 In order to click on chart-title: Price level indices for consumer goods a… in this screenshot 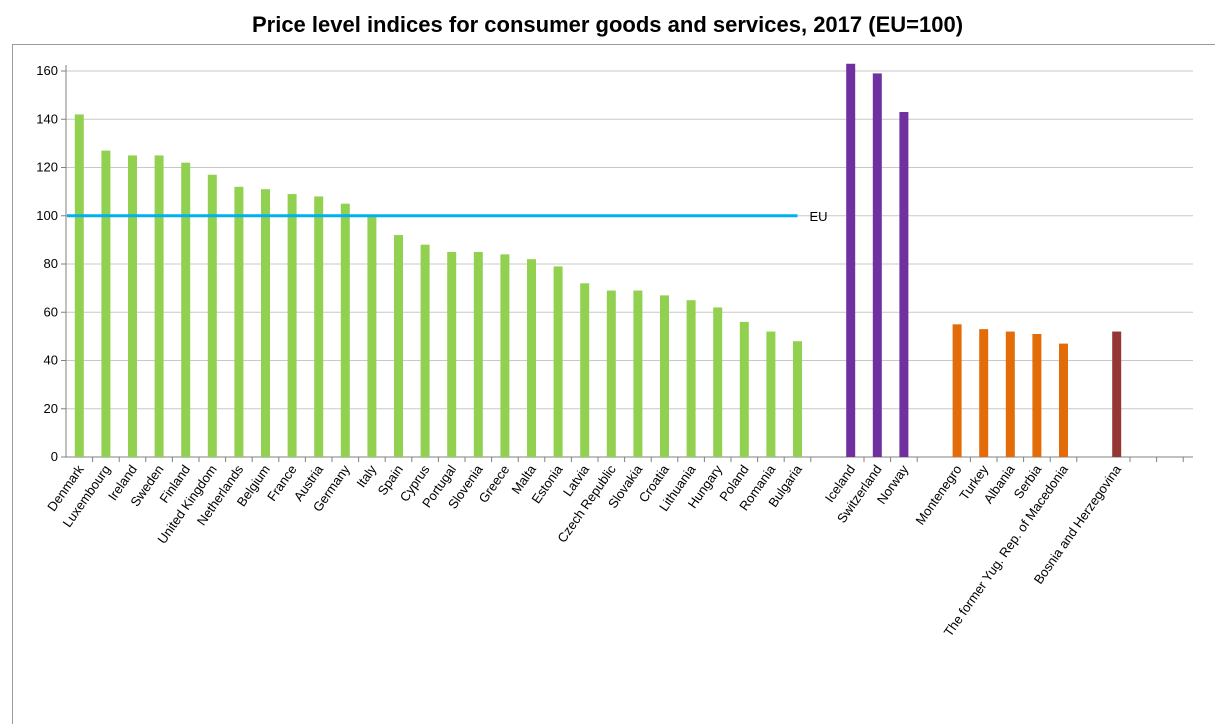, I will do `click(607, 24)`.